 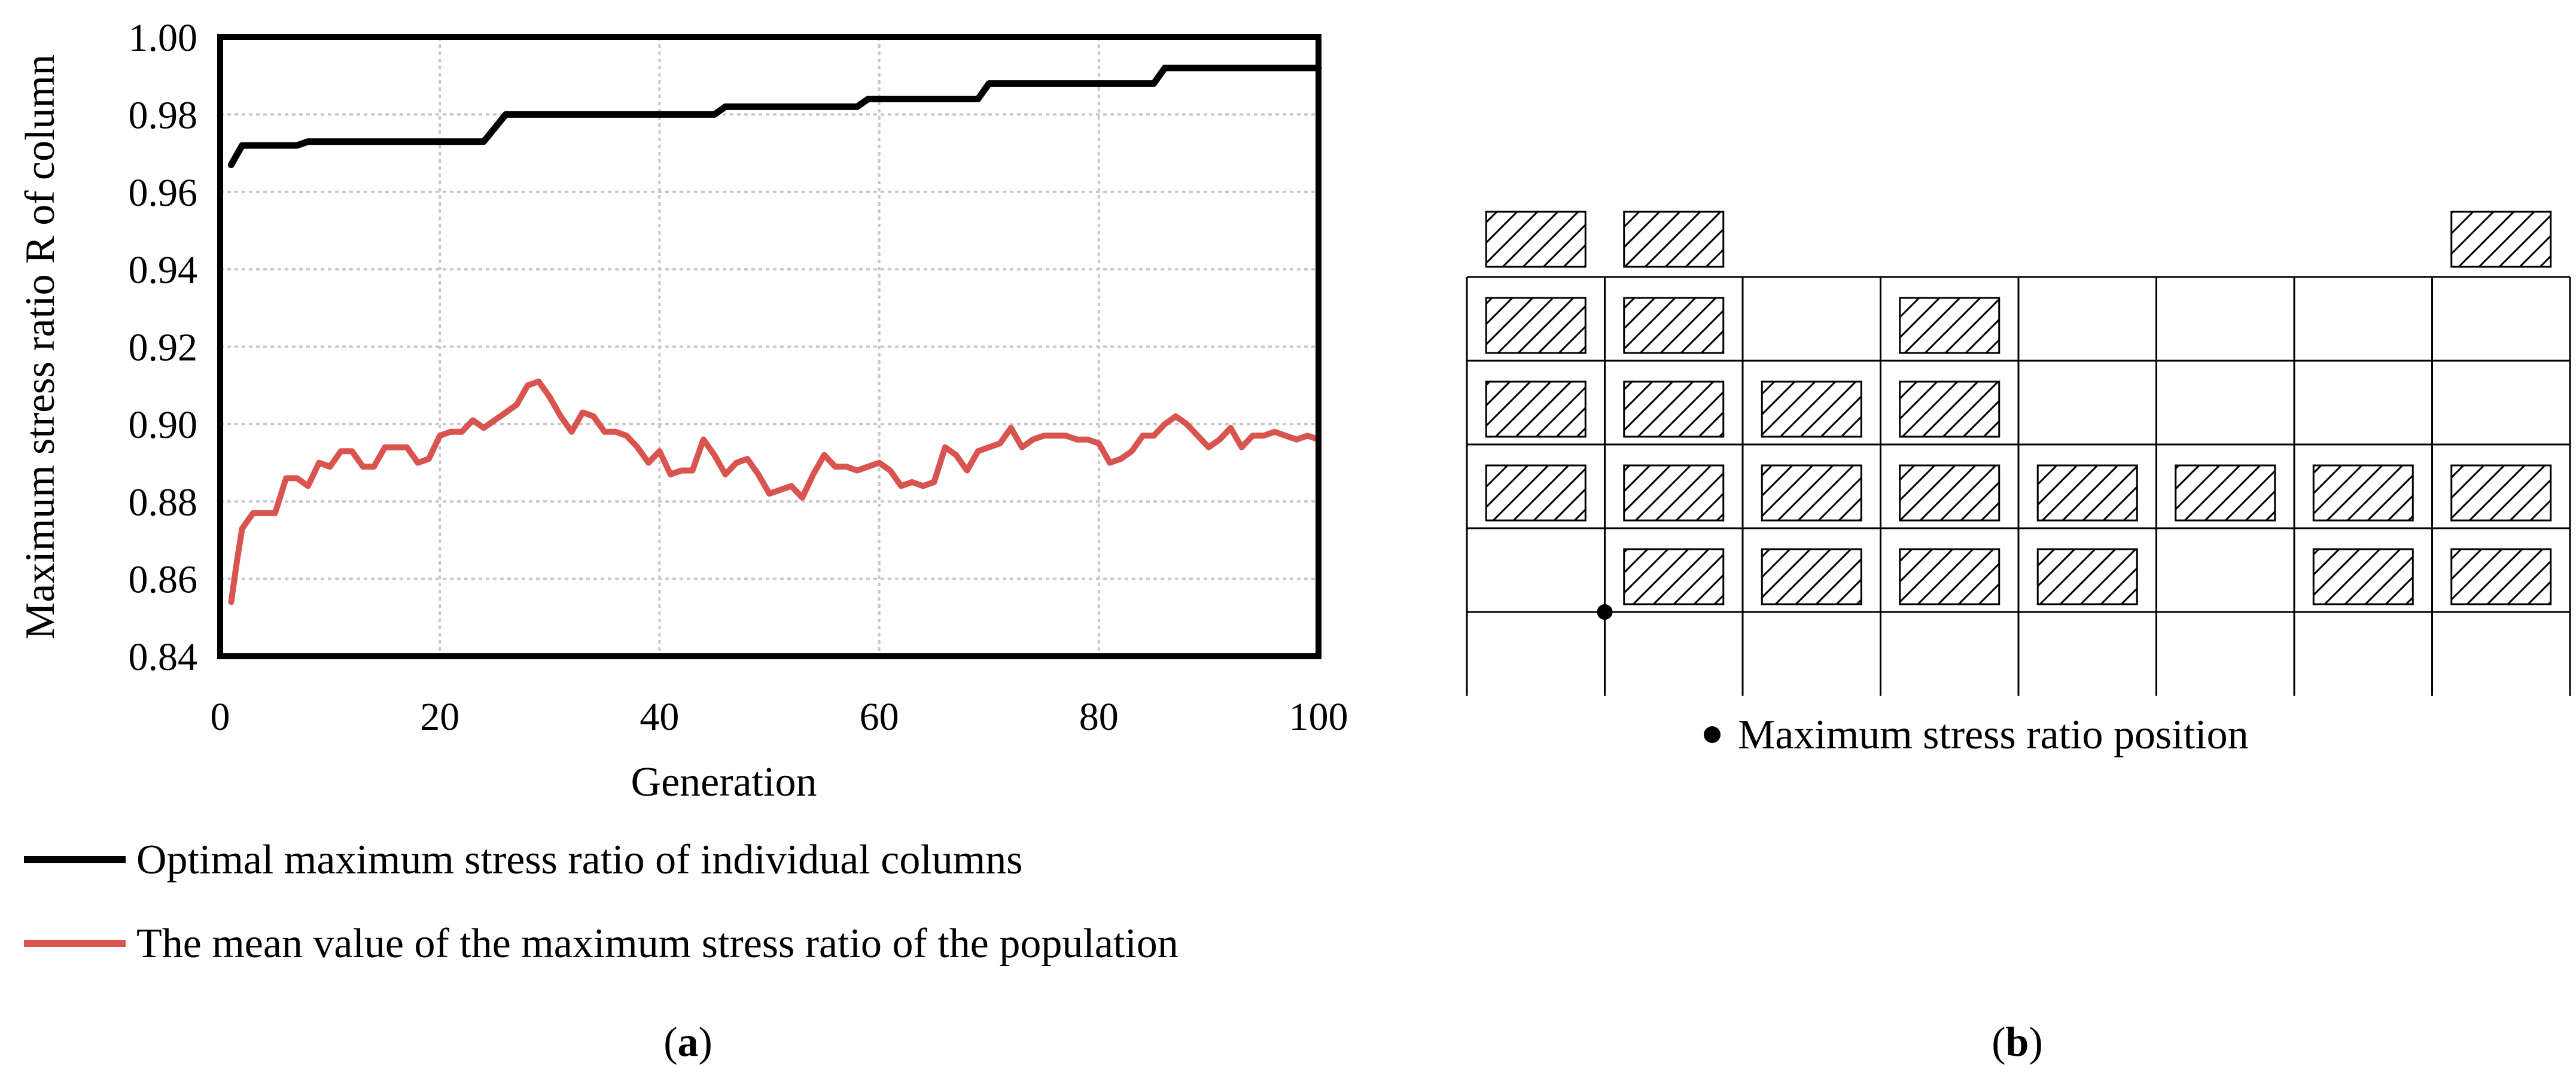 I want to click on y-tick-label: 0.90, so click(x=163, y=425).